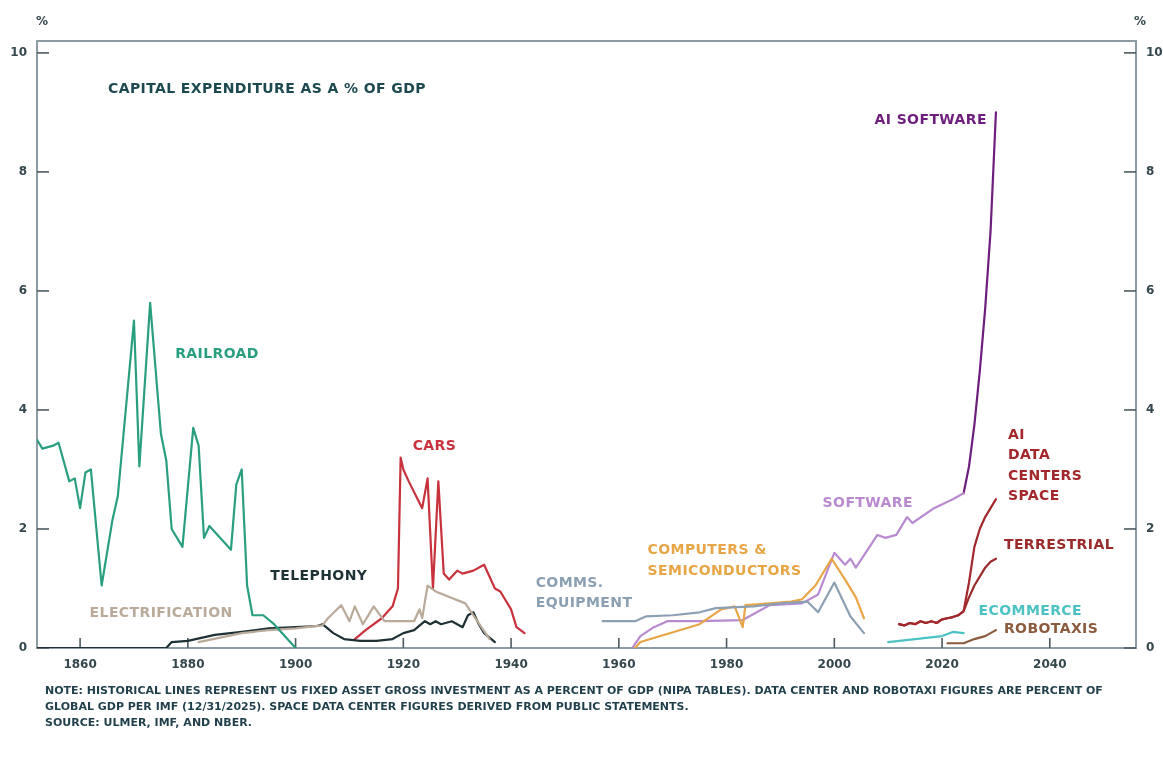 This screenshot has height=761, width=1163. Describe the element at coordinates (1150, 290) in the screenshot. I see `y2-tick-label: 6` at that location.